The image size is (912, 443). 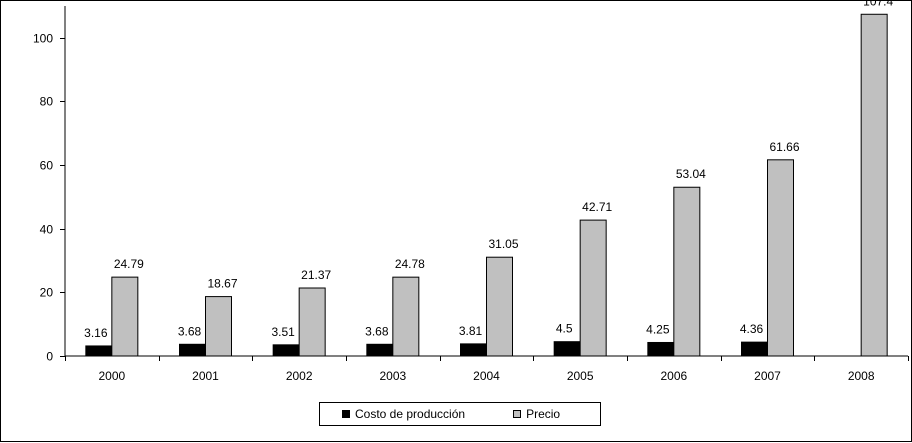 I want to click on x-tick-label-2003: 2003, so click(x=392, y=376).